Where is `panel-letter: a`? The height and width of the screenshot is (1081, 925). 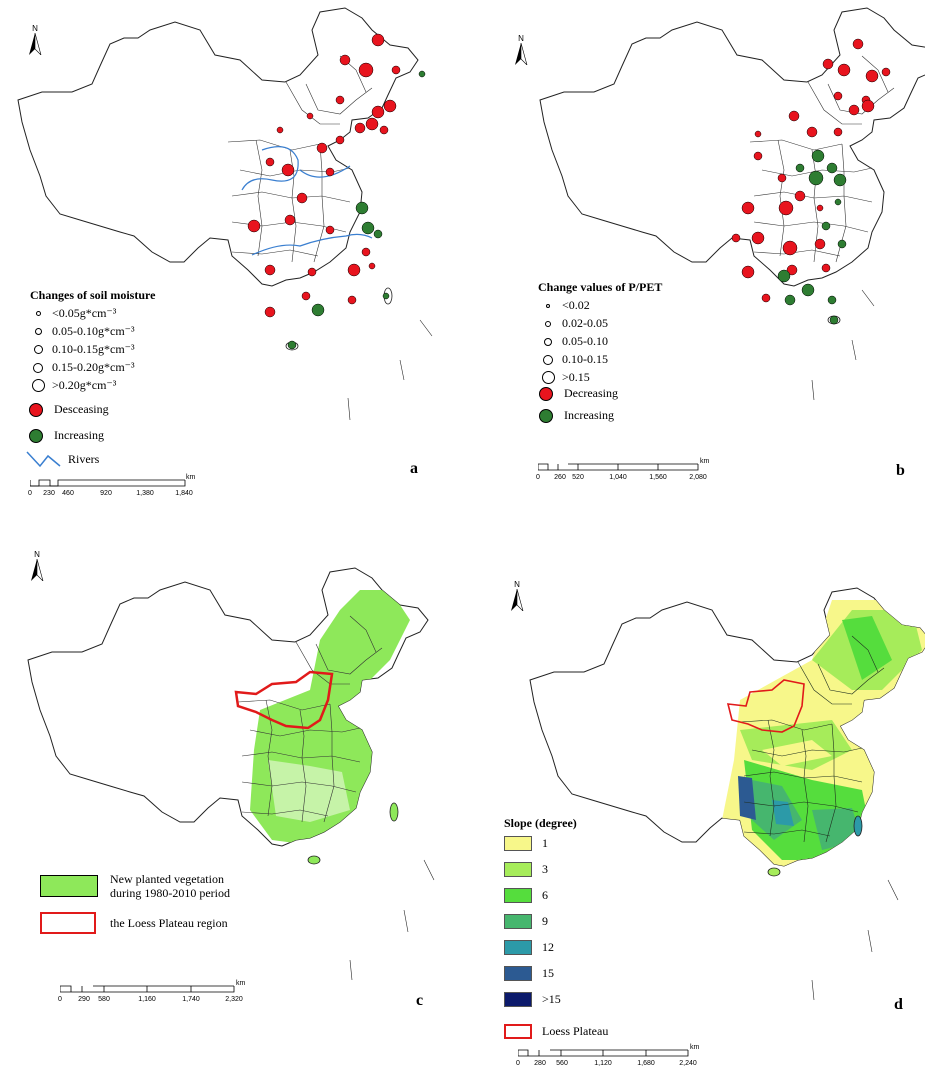 panel-letter: a is located at coordinates (414, 468).